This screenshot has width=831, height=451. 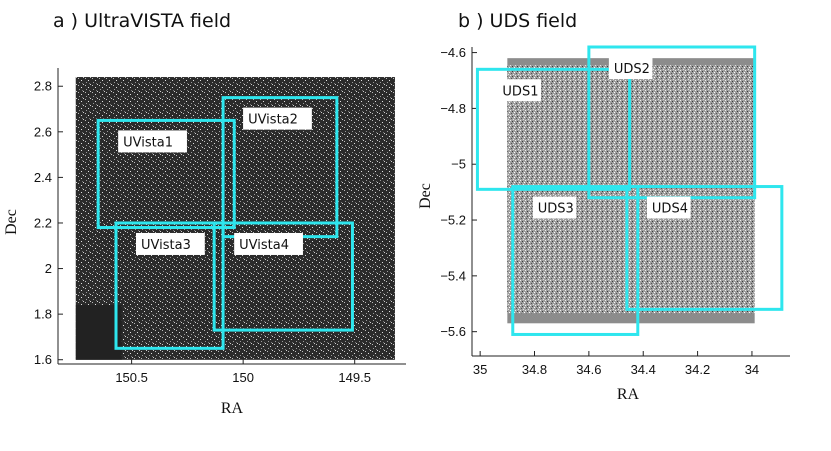 What do you see at coordinates (453, 331) in the screenshot?
I see `panel-b-y-tick-label: −5.6` at bounding box center [453, 331].